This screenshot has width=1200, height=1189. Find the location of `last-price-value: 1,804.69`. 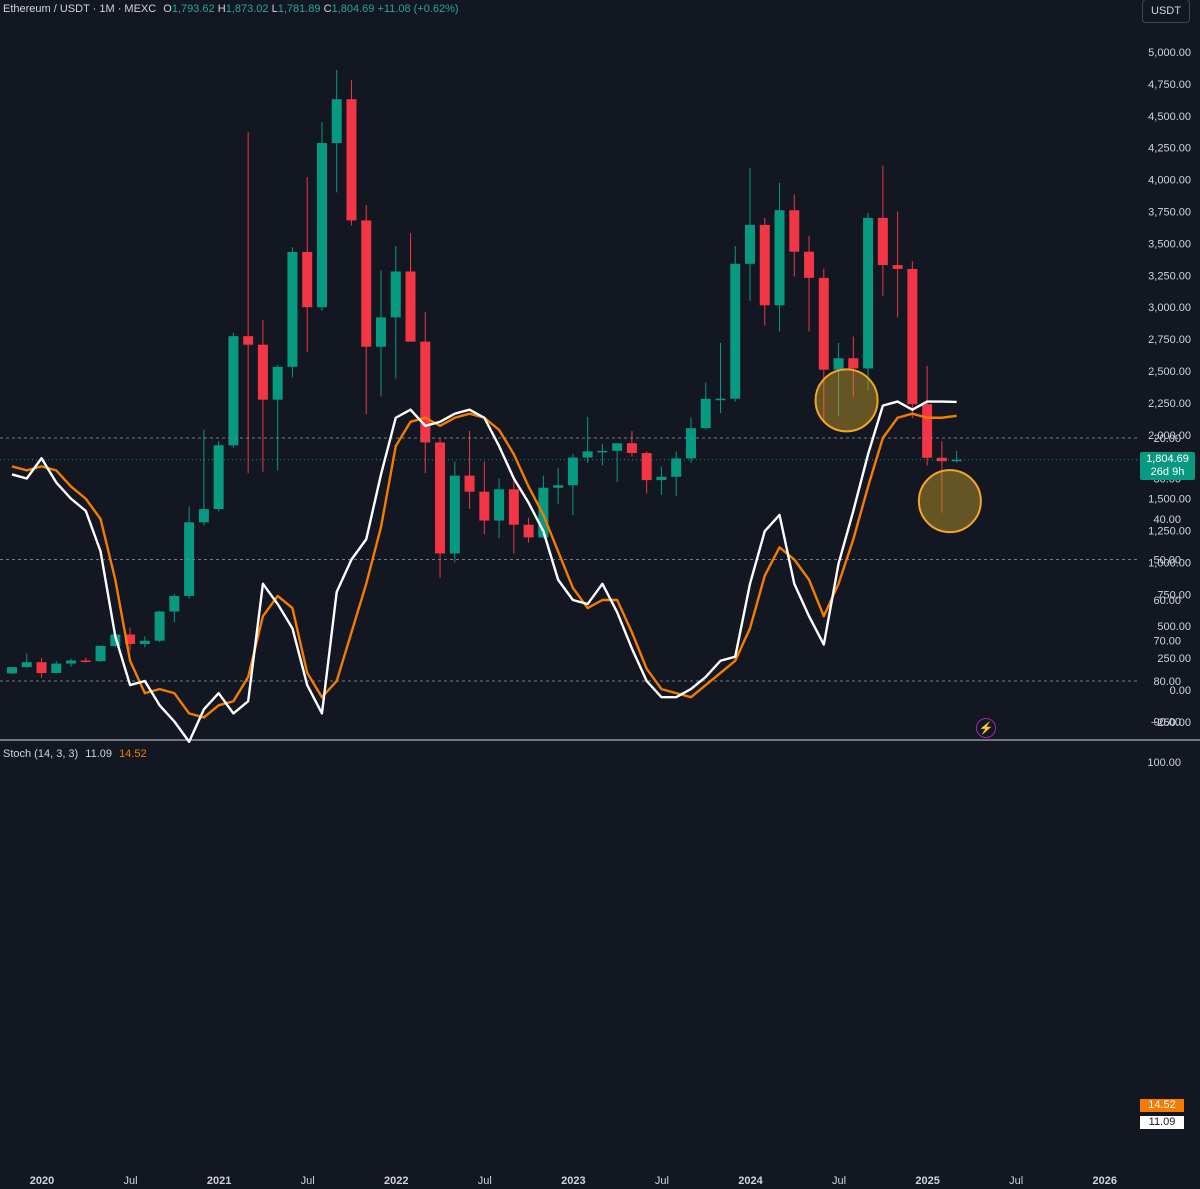

last-price-value: 1,804.69 is located at coordinates (1167, 459).